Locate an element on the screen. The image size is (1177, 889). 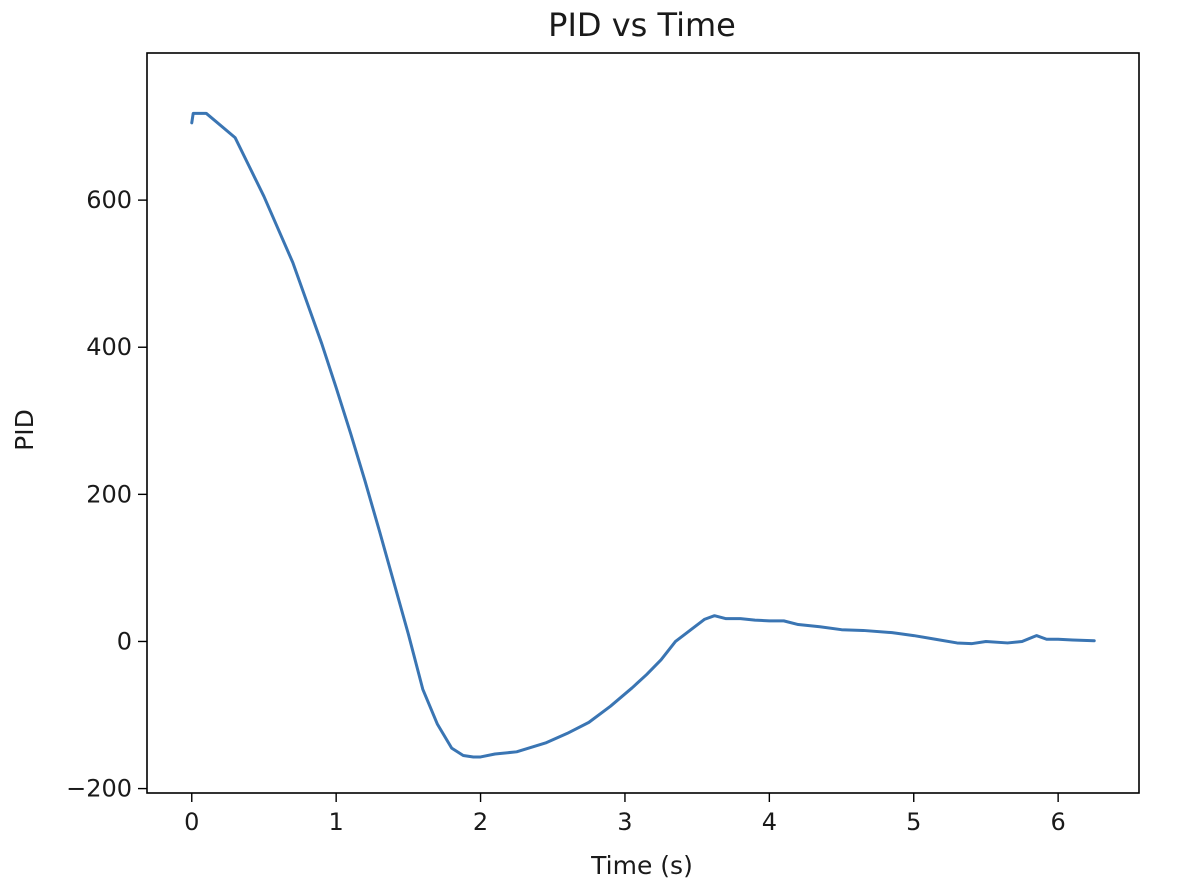
x-tick-label: 2 is located at coordinates (480, 822).